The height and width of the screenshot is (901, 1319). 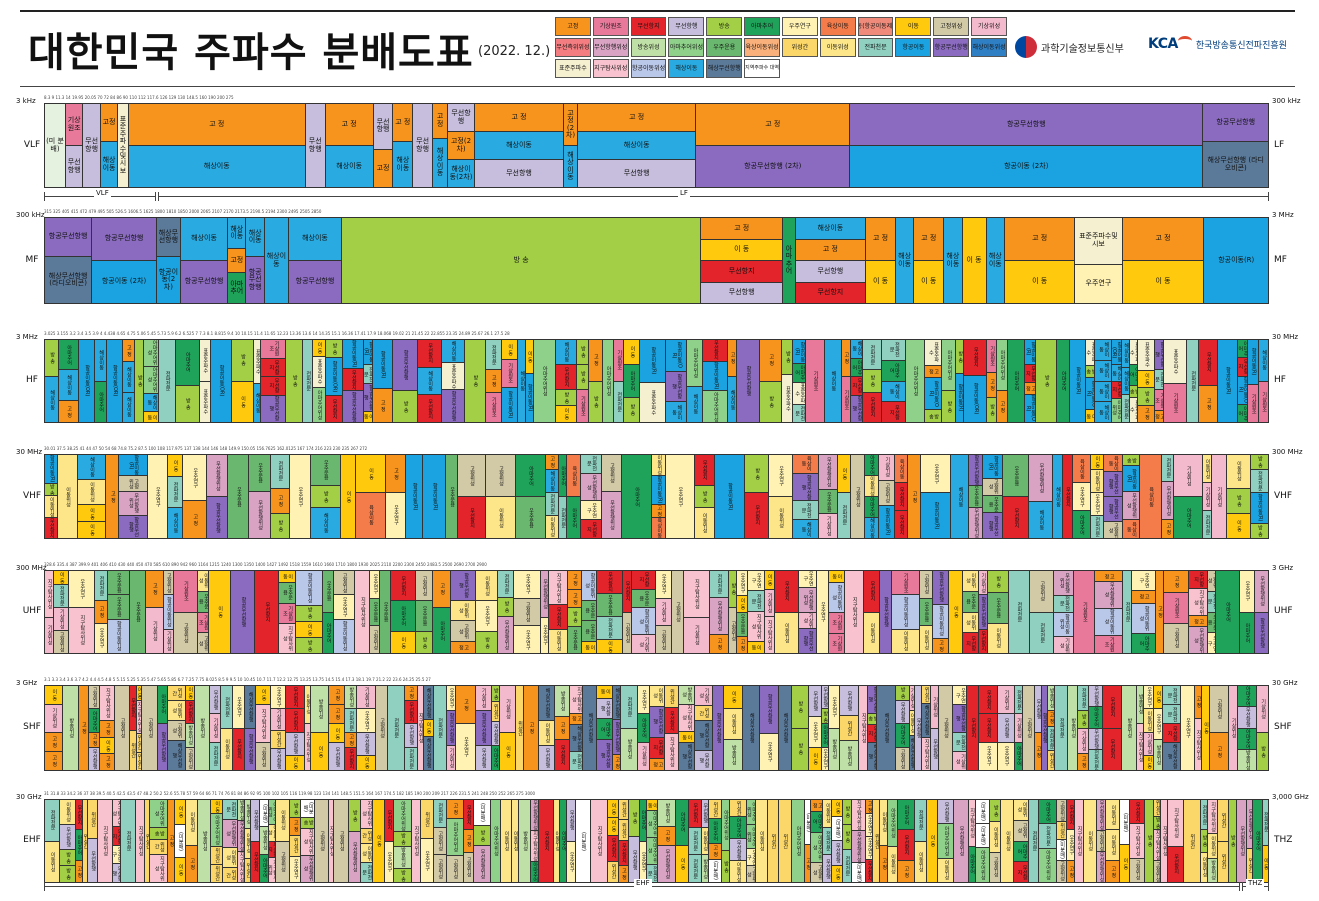 I want to click on allocation-block: 표준주파수 고 정 항공이동(OR) 방 송, so click(x=933, y=381).